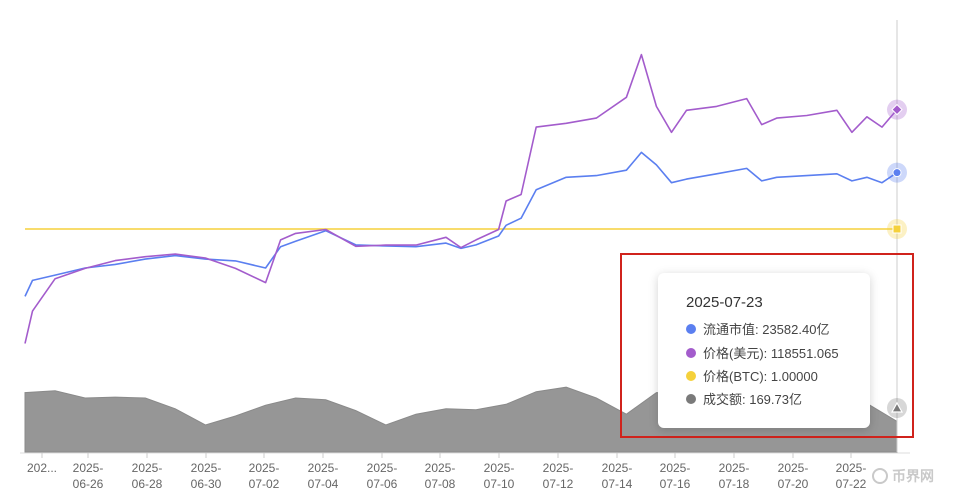  I want to click on x-tick-label: 2025-06-28, so click(147, 476).